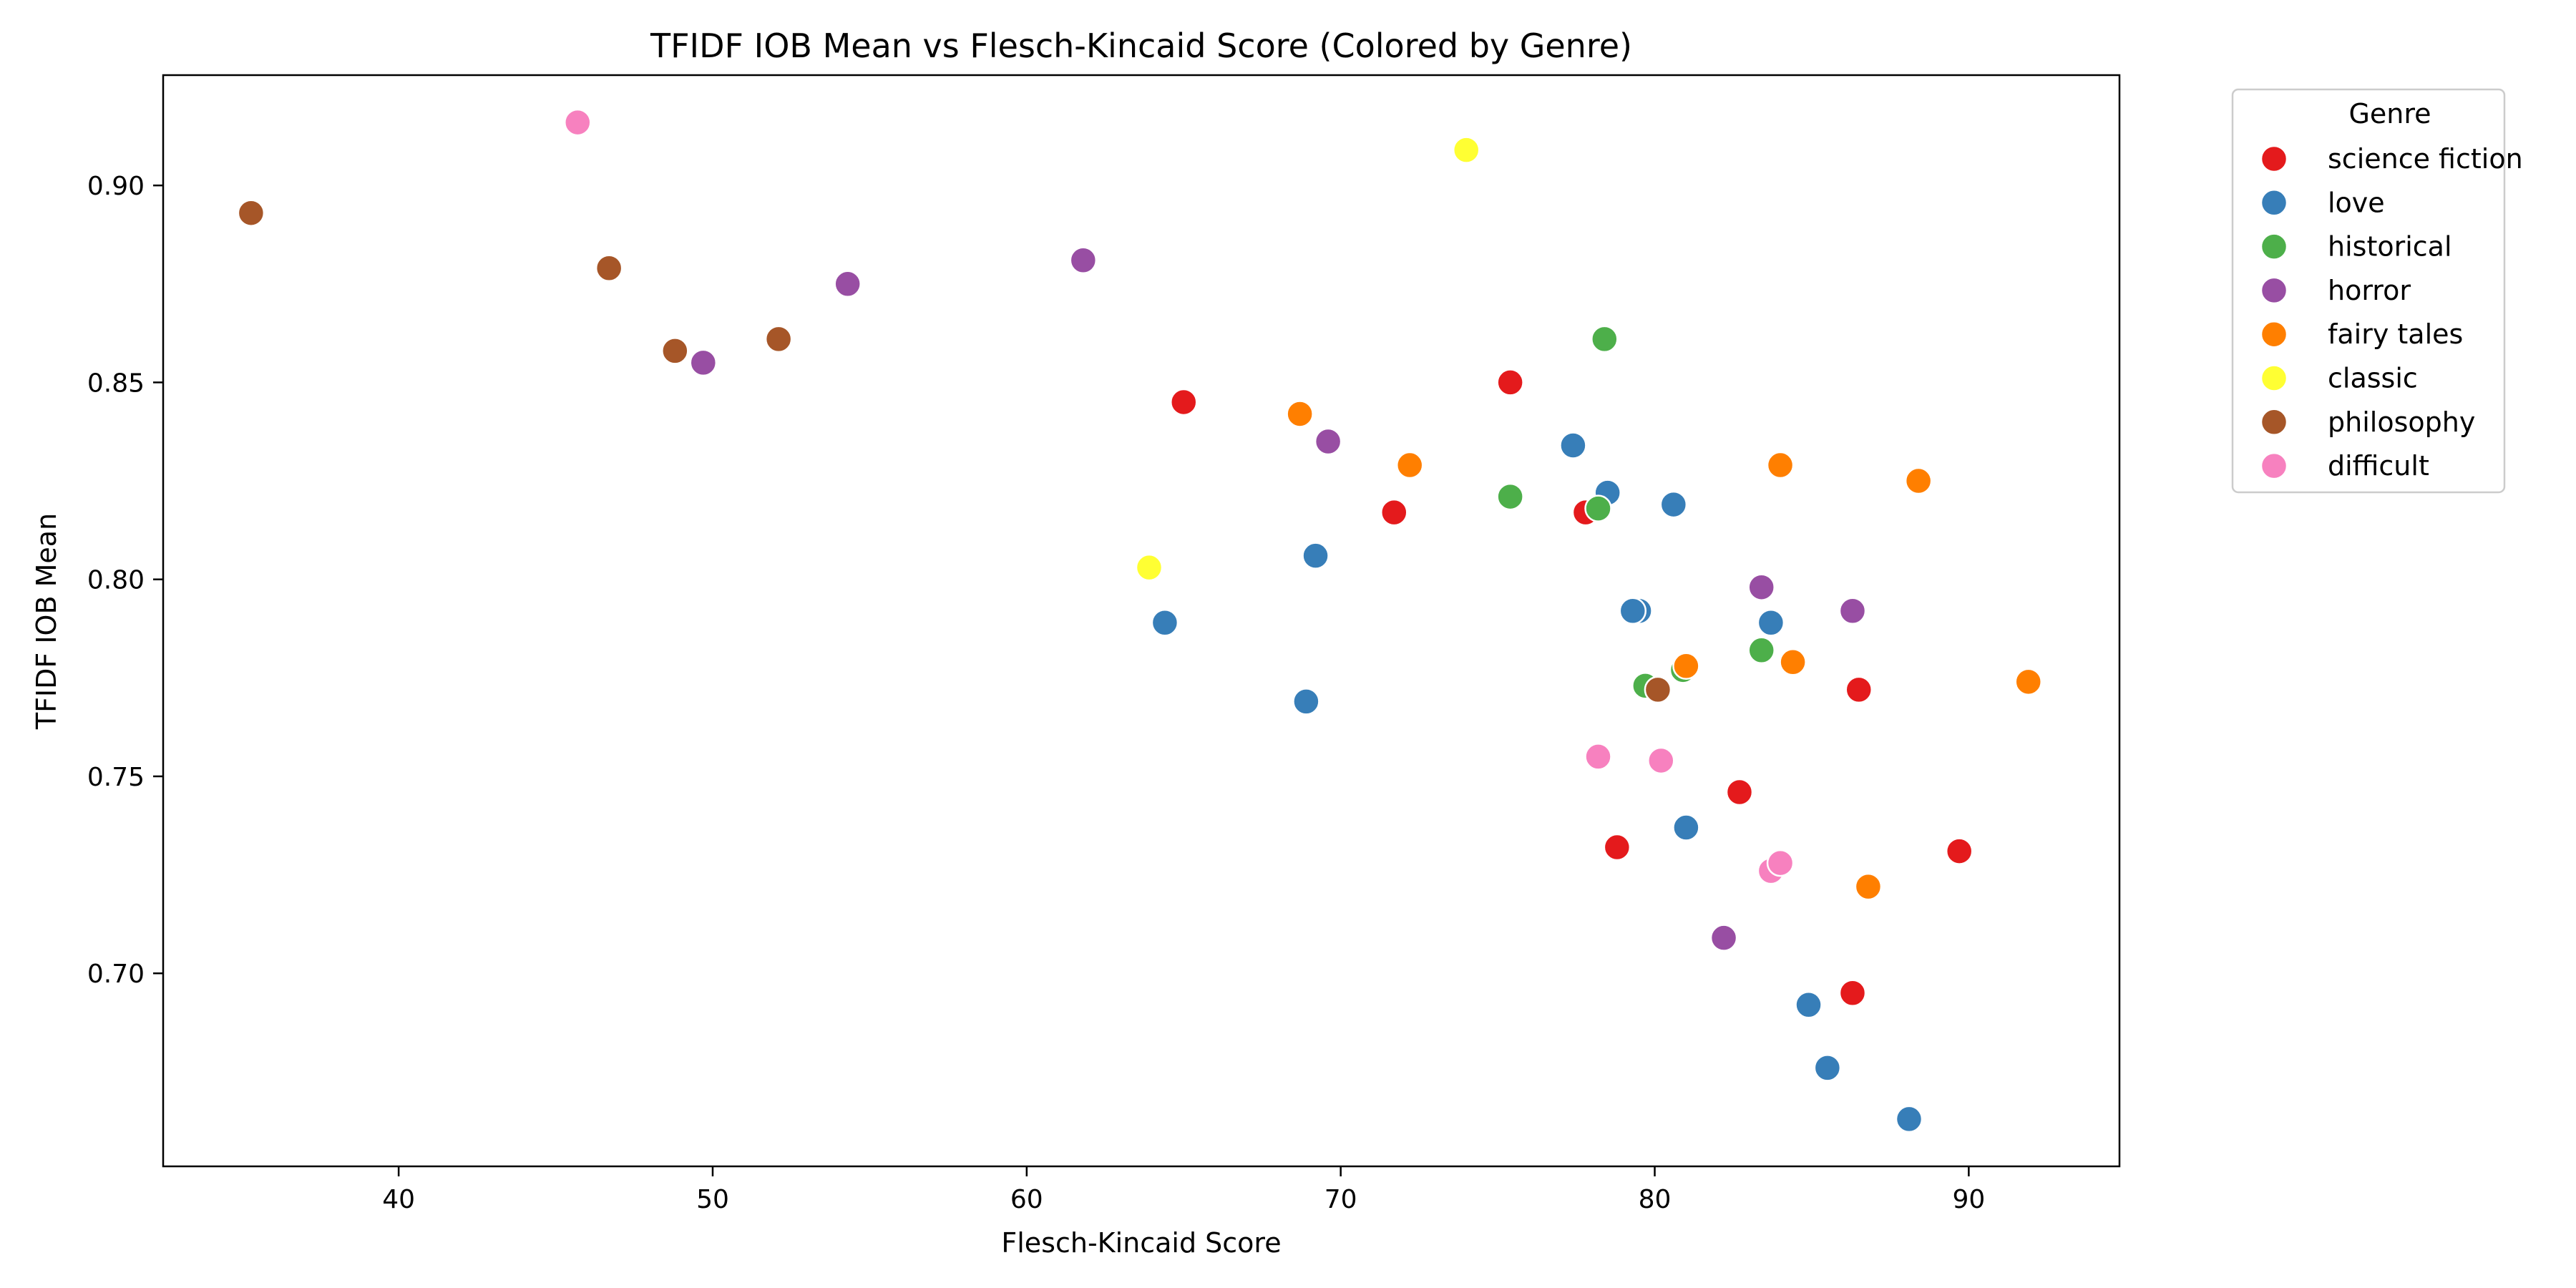 The height and width of the screenshot is (1288, 2576). Describe the element at coordinates (2425, 159) in the screenshot. I see `legend-label-science-fiction: science fiction` at that location.